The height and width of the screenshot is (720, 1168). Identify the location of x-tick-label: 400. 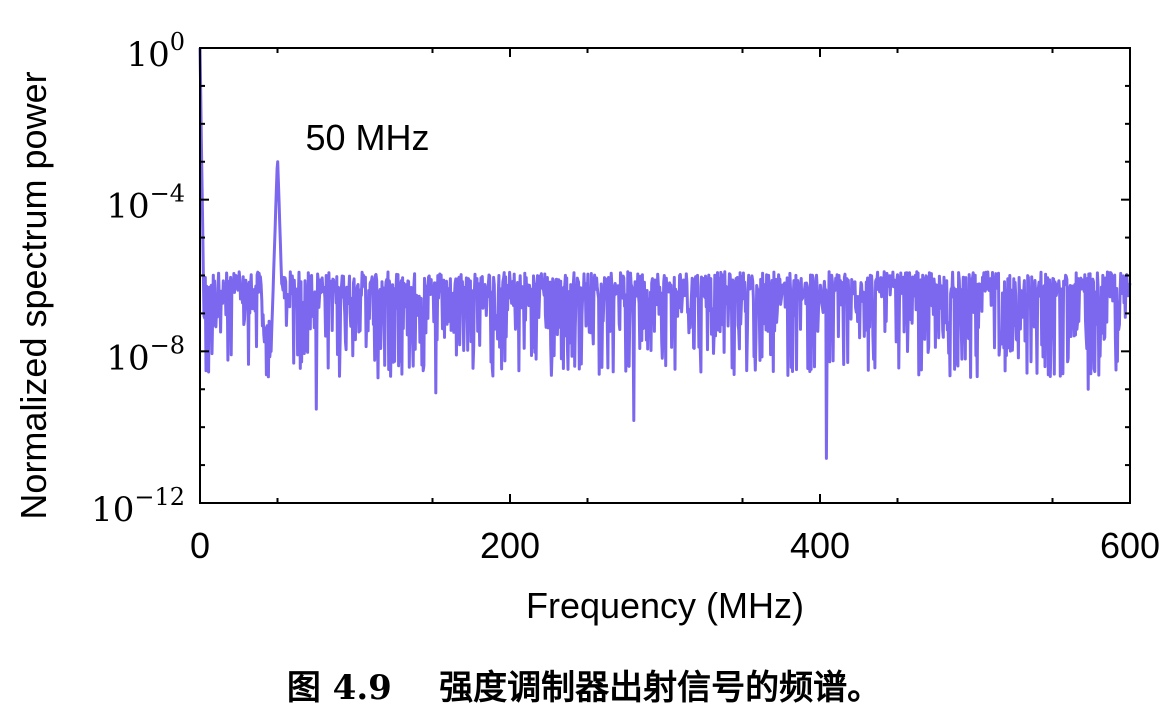
(820, 545).